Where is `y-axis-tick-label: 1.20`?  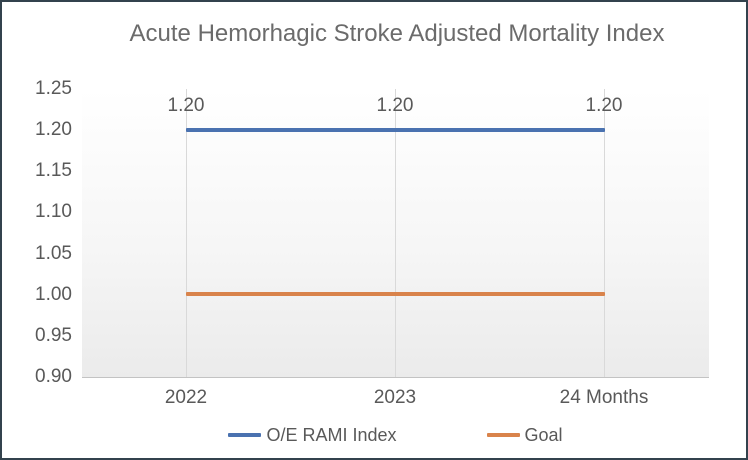
y-axis-tick-label: 1.20 is located at coordinates (53, 129).